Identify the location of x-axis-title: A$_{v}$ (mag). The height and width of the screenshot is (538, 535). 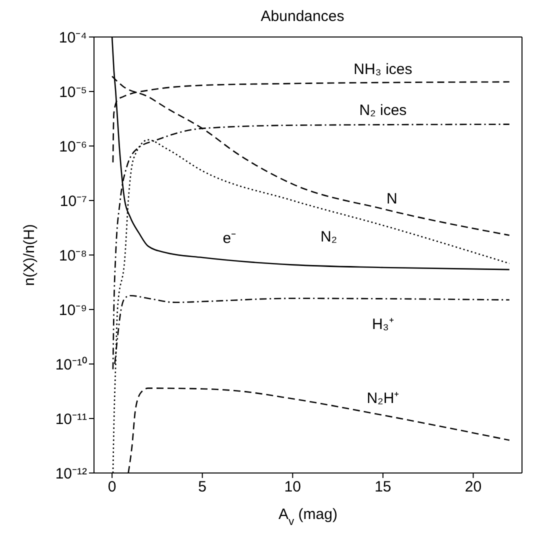
(308, 517).